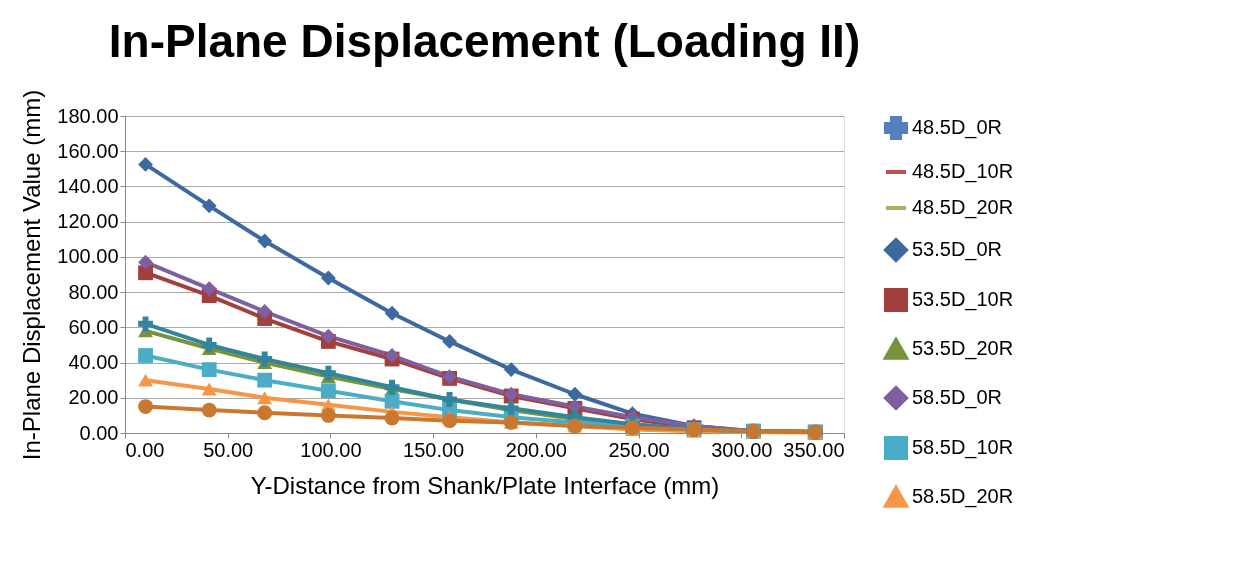 This screenshot has height=579, width=1250. Describe the element at coordinates (93, 326) in the screenshot. I see `y-tick-label: 60.00` at that location.